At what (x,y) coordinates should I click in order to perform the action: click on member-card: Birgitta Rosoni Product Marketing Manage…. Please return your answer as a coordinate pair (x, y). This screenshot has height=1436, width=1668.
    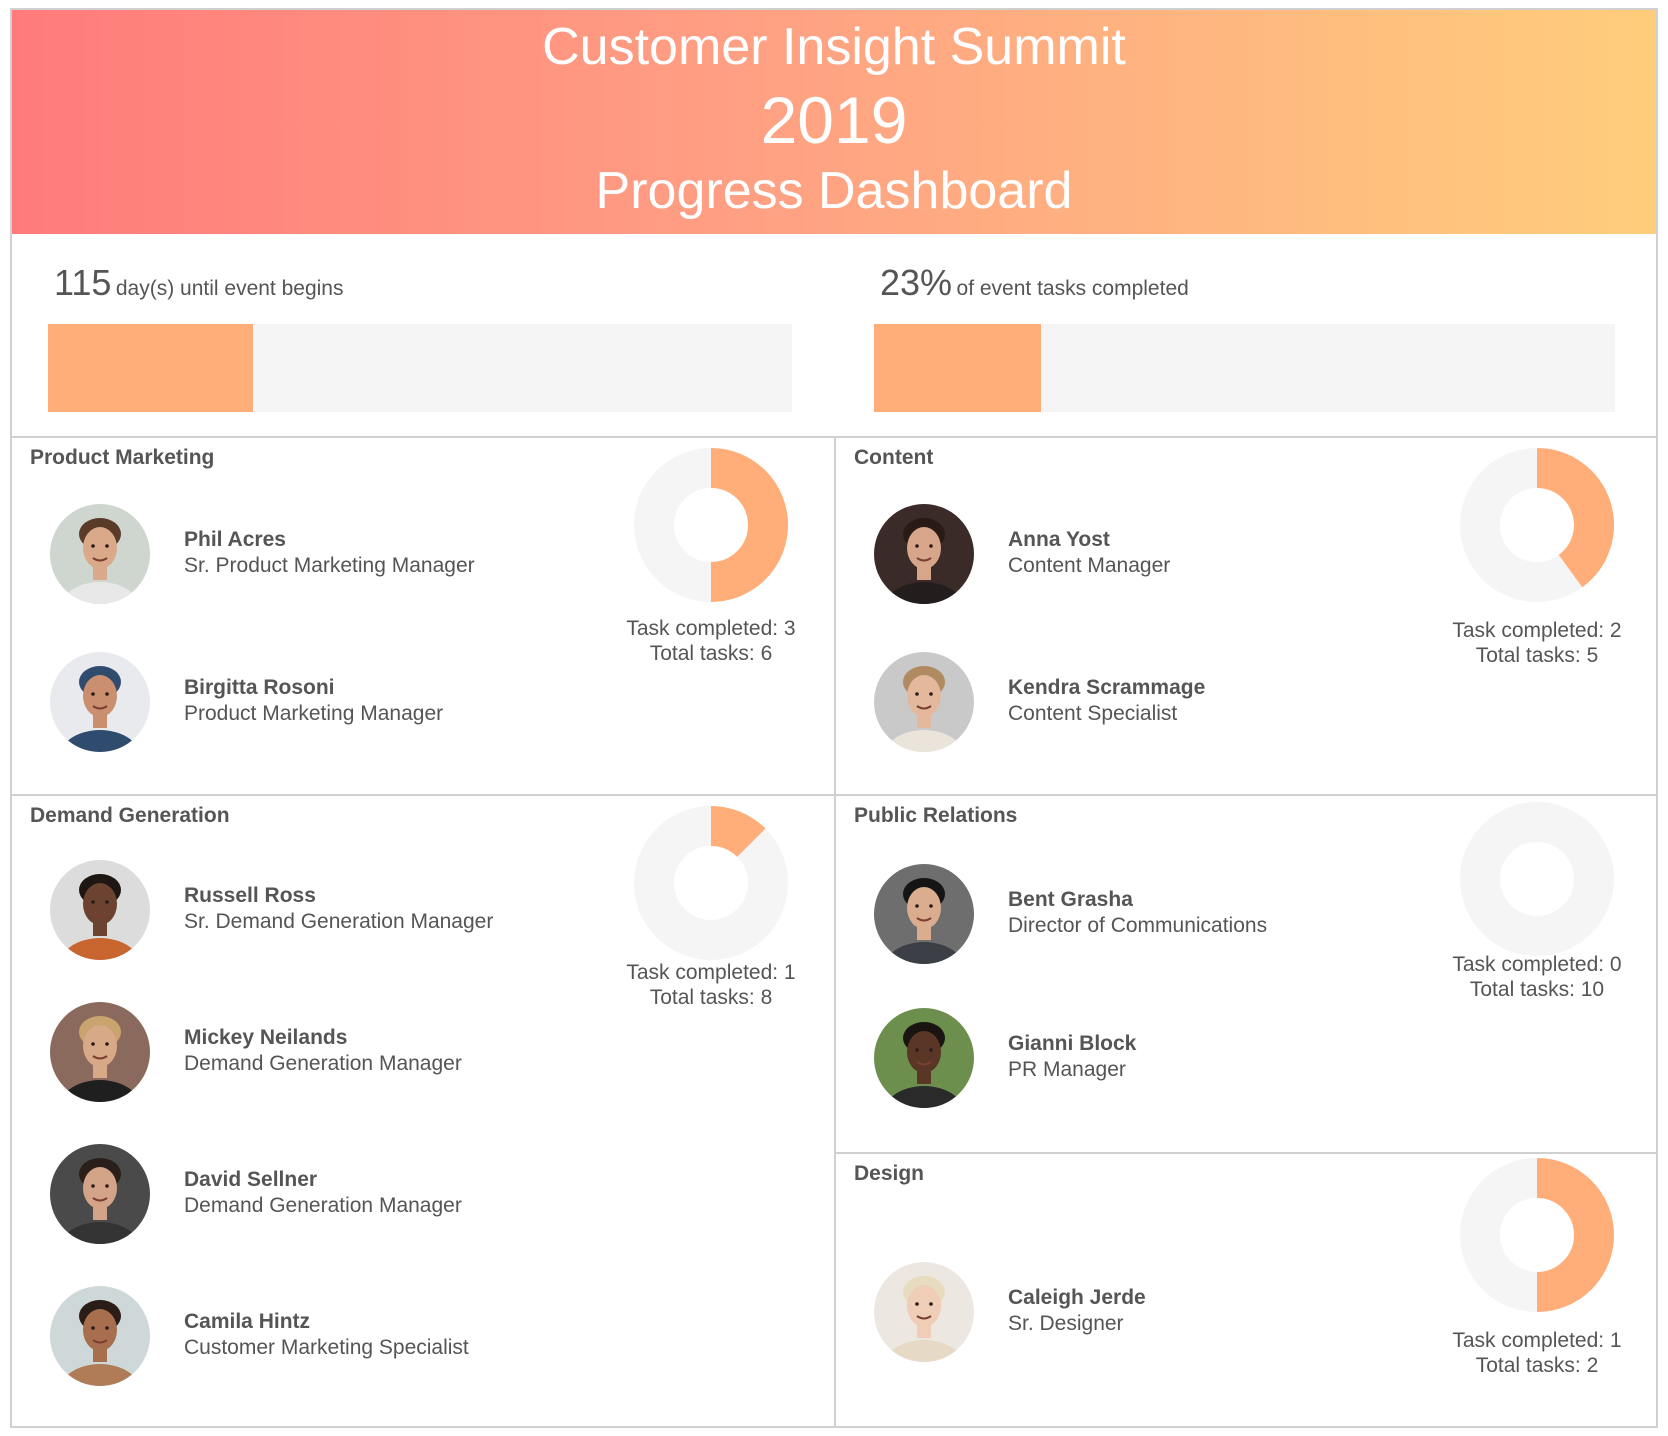
    Looking at the image, I should click on (310, 703).